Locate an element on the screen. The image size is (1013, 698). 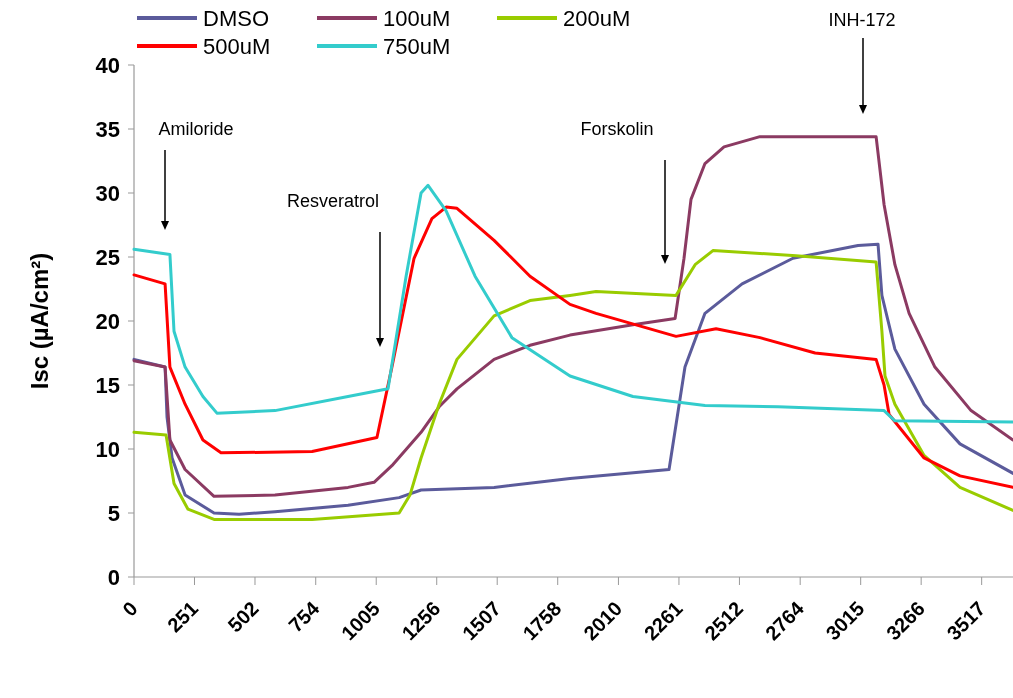
legend-label: 500uM is located at coordinates (237, 46).